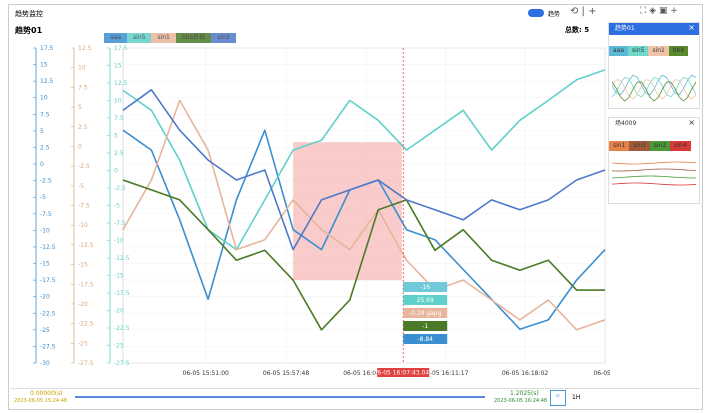 Image resolution: width=709 pixels, height=413 pixels. What do you see at coordinates (577, 30) in the screenshot?
I see `count: 总数: 5` at bounding box center [577, 30].